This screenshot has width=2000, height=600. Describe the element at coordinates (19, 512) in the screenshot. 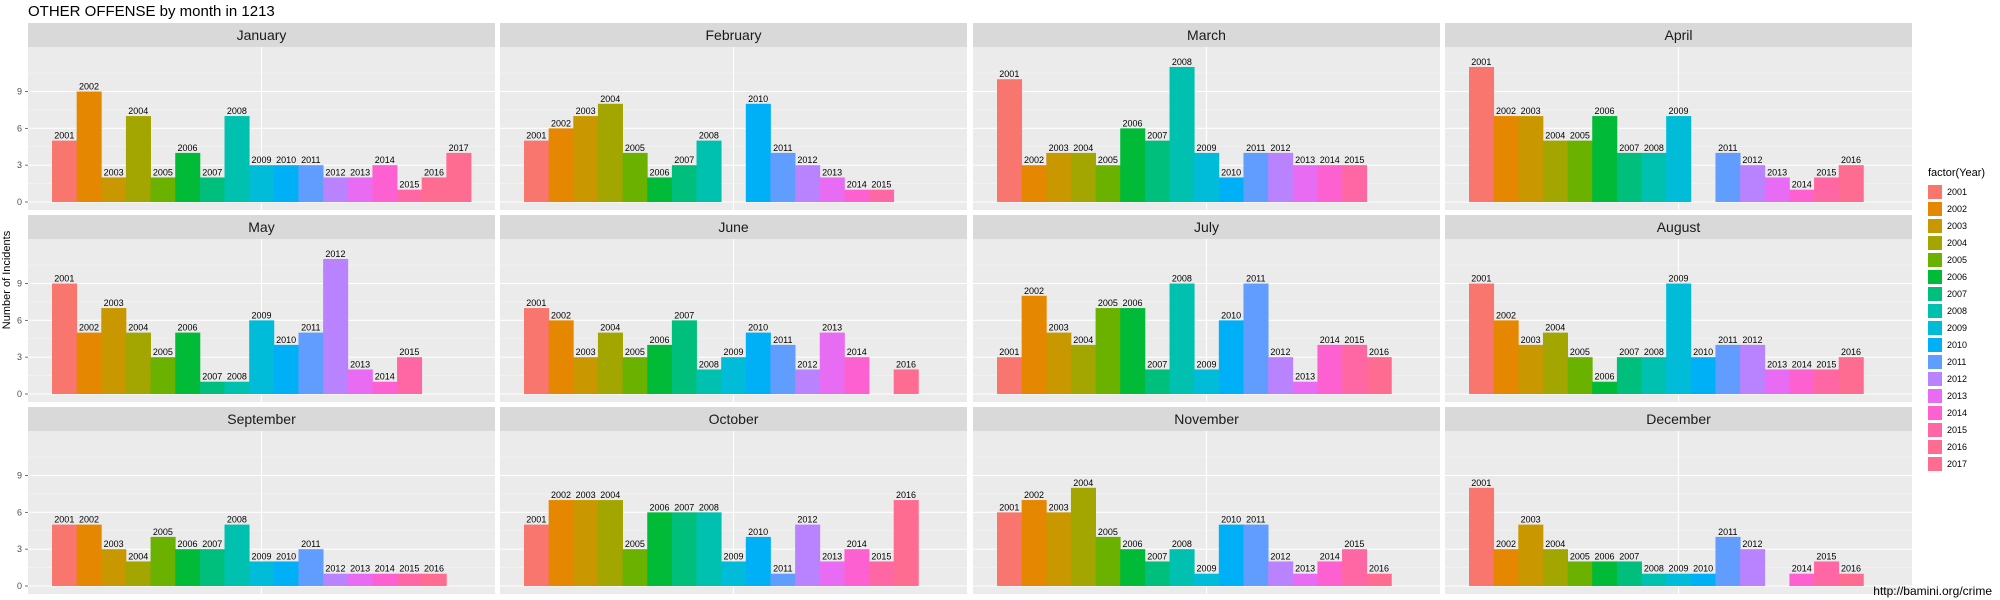

I see `y-tick-label: 6` at that location.